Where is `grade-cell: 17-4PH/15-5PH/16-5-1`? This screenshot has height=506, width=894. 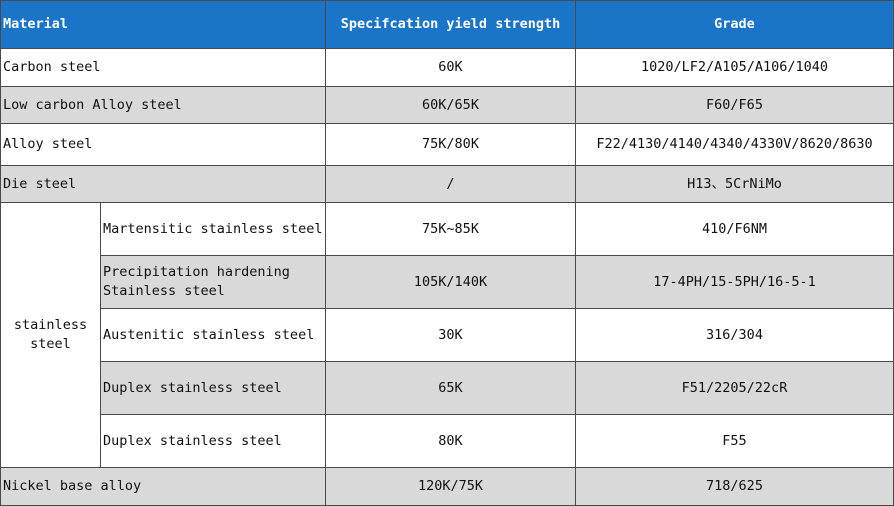
grade-cell: 17-4PH/15-5PH/16-5-1 is located at coordinates (734, 282).